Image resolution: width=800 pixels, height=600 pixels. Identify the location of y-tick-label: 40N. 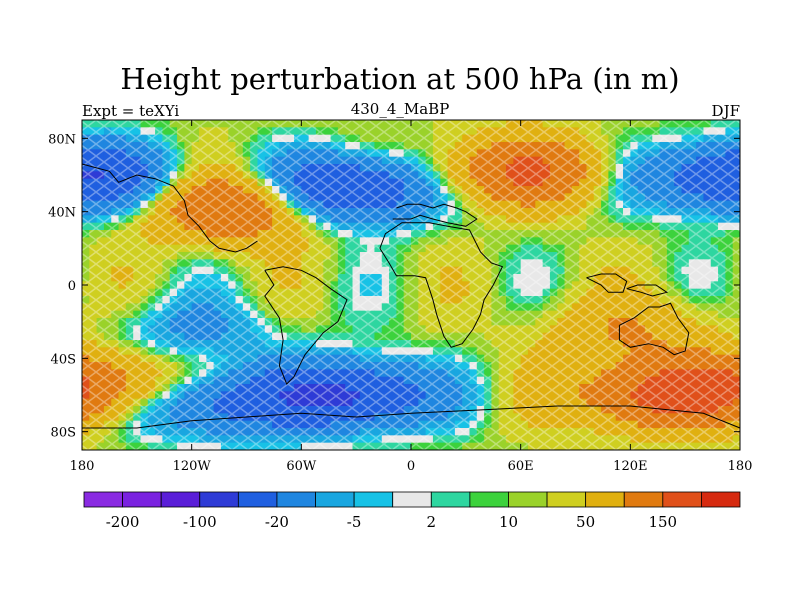
(62, 213).